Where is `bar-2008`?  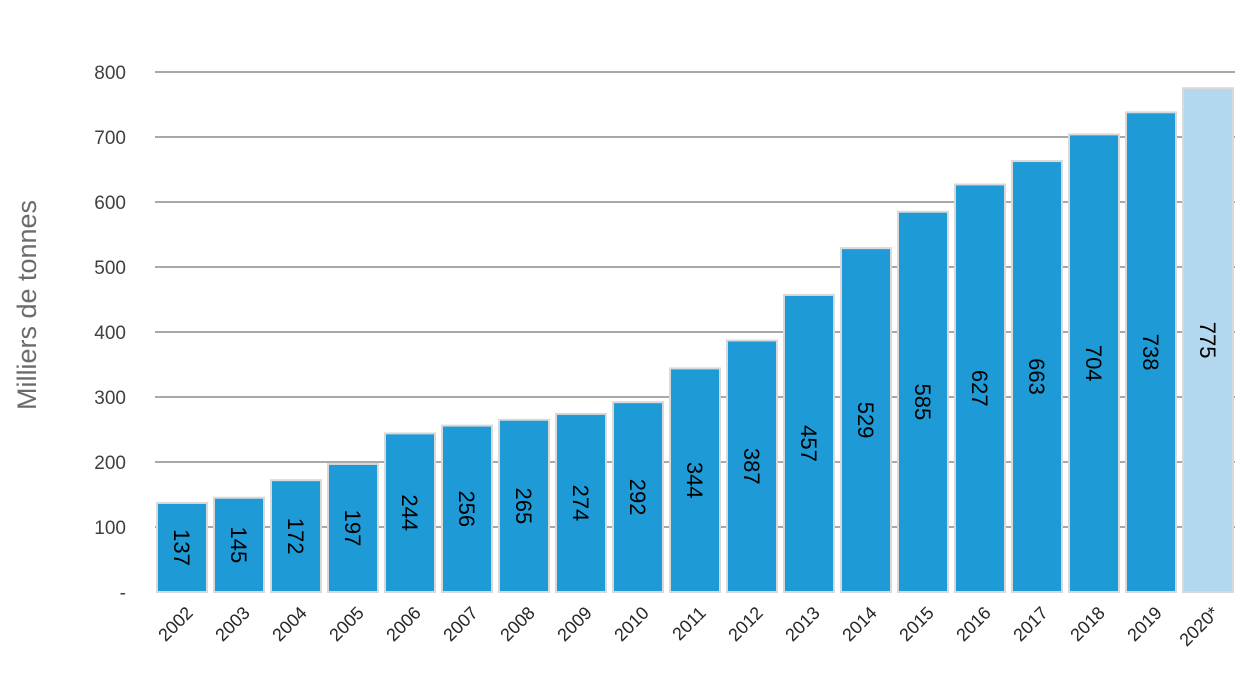
bar-2008 is located at coordinates (524, 505).